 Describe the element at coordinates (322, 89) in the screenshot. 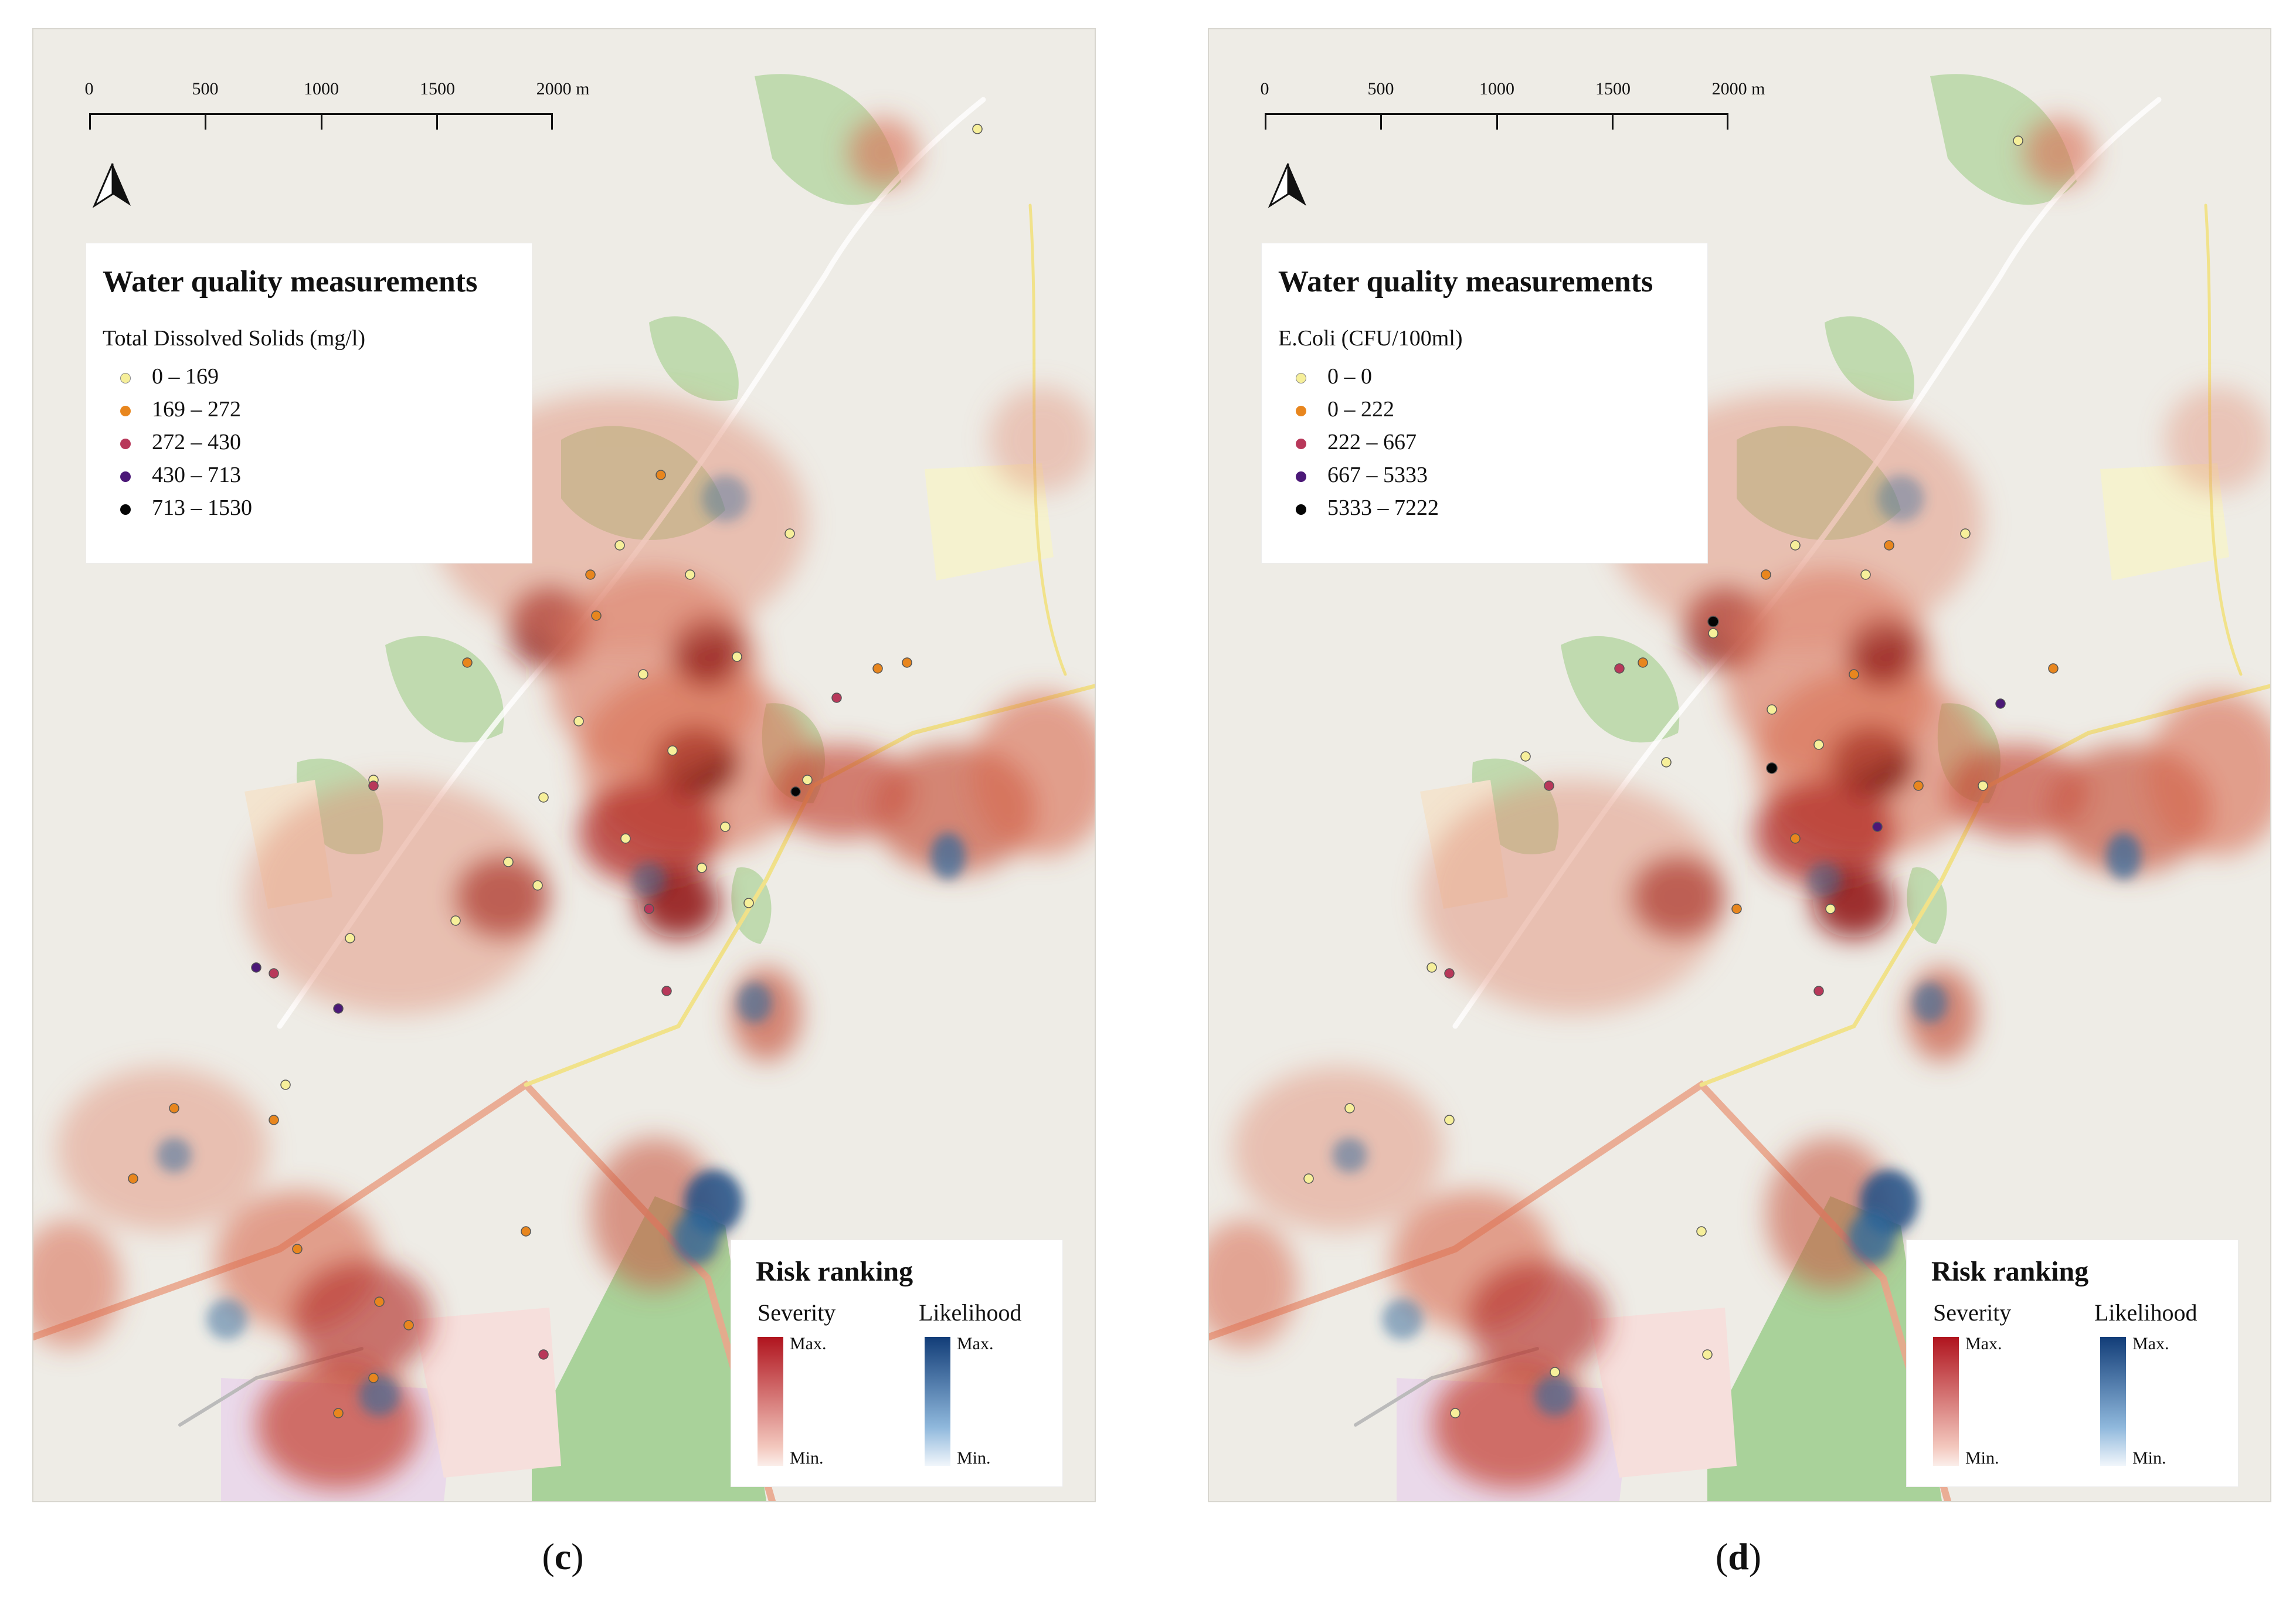

I see `scale-tick-label: 1000` at that location.